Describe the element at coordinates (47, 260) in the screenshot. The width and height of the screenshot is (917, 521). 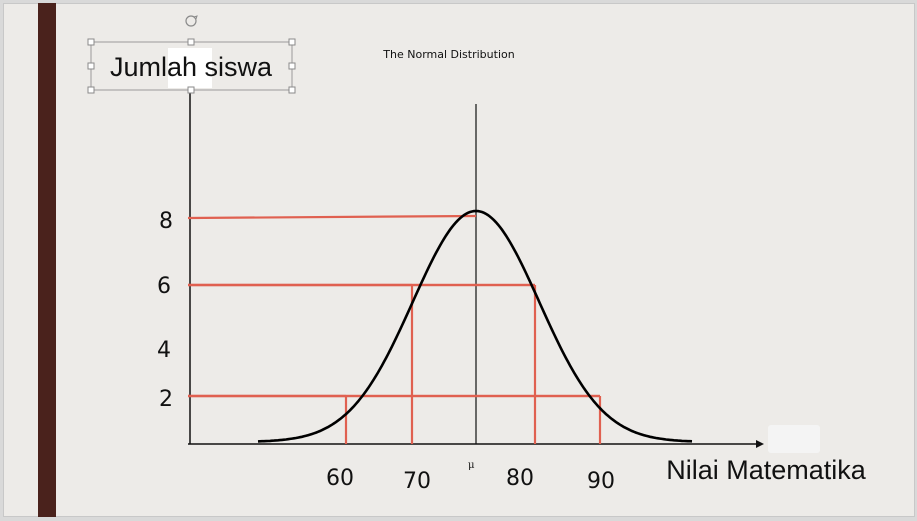
I see `slide-accent-bar` at that location.